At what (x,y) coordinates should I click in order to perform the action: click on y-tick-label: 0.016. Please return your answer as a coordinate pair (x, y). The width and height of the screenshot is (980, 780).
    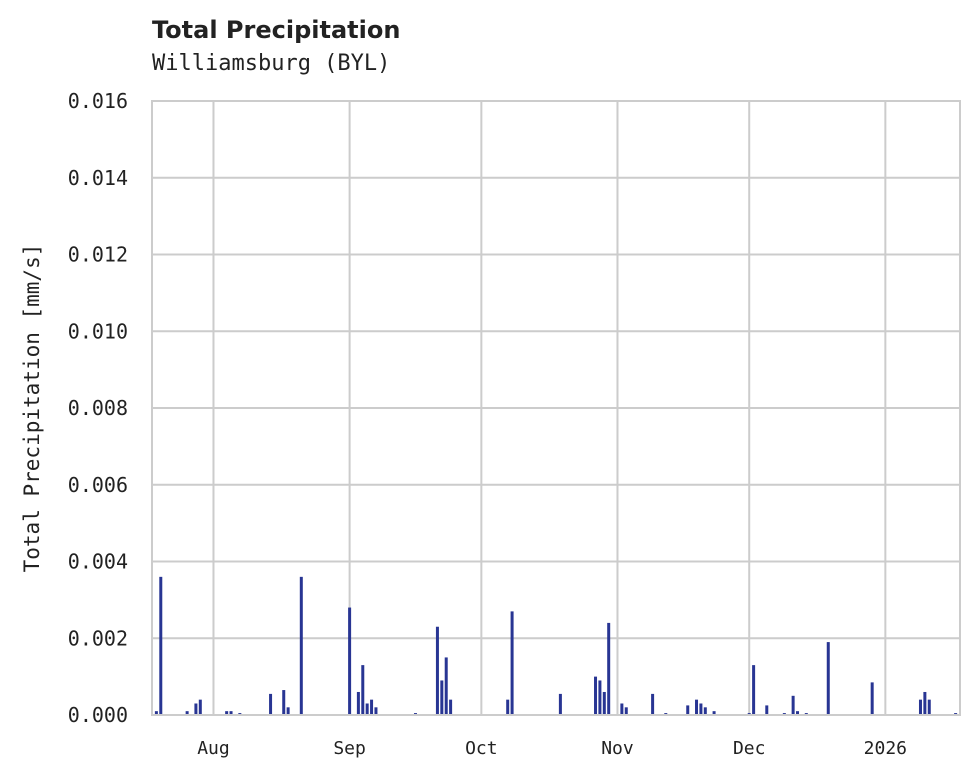
    Looking at the image, I should click on (98, 101).